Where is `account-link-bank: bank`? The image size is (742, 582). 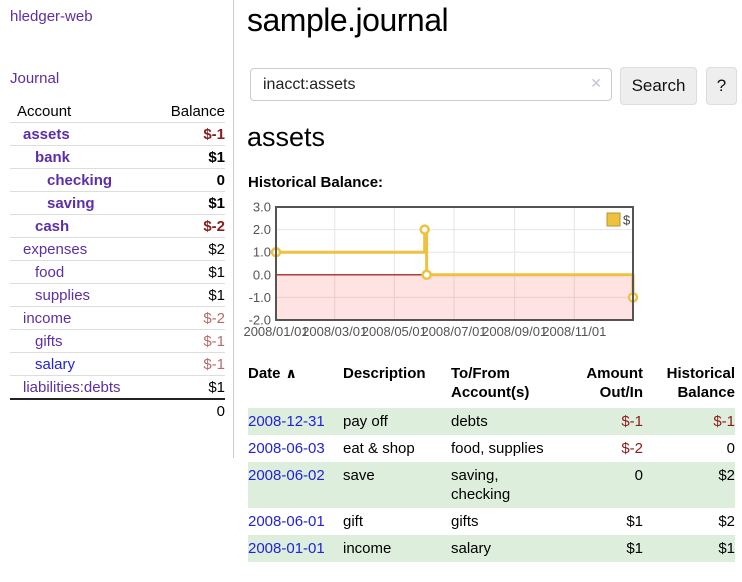 account-link-bank: bank is located at coordinates (53, 157).